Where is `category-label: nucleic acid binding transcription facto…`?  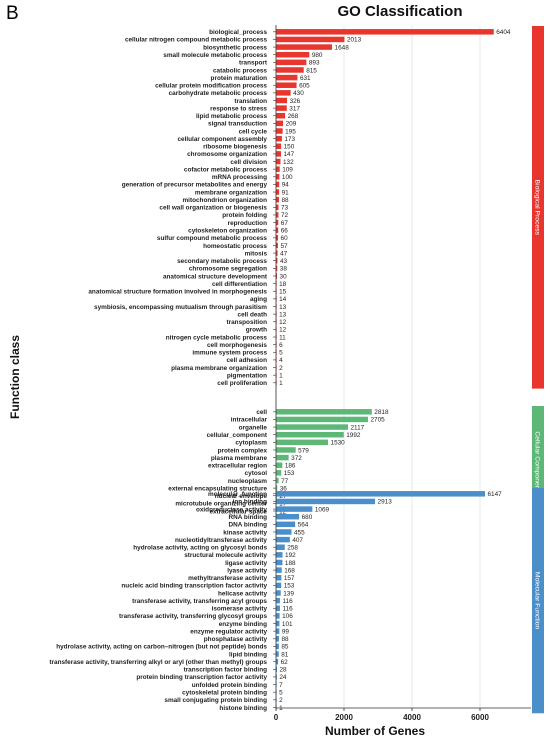 category-label: nucleic acid binding transcription facto… is located at coordinates (194, 586).